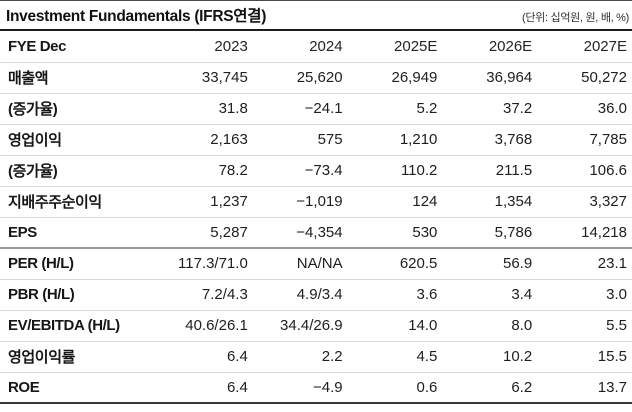  Describe the element at coordinates (79, 326) in the screenshot. I see `row-label: EV/EBITDA (H/L)` at that location.